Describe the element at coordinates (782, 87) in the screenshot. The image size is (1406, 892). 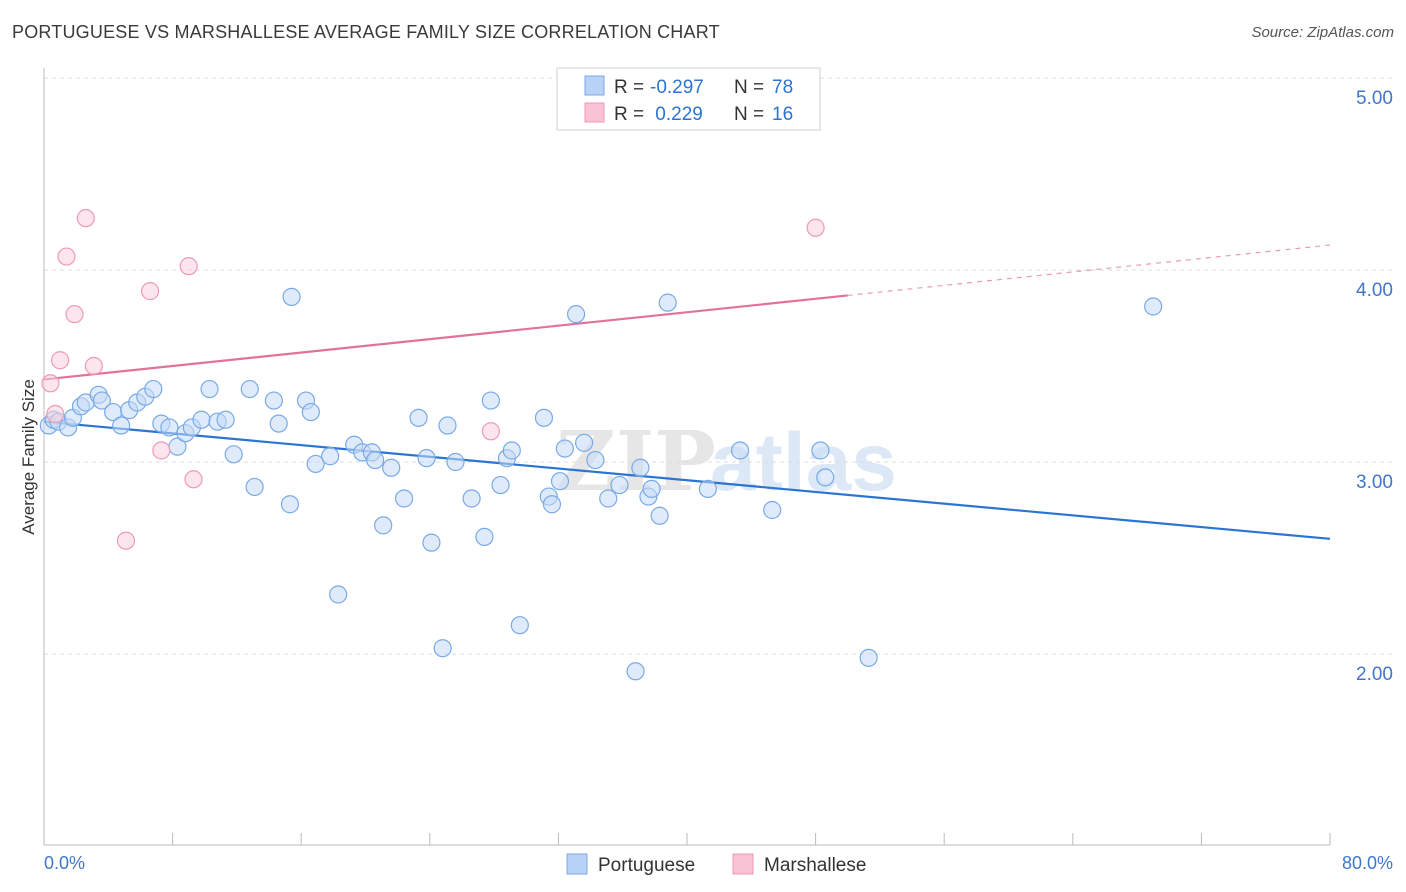
I see `legend-n-value-1: 78` at that location.